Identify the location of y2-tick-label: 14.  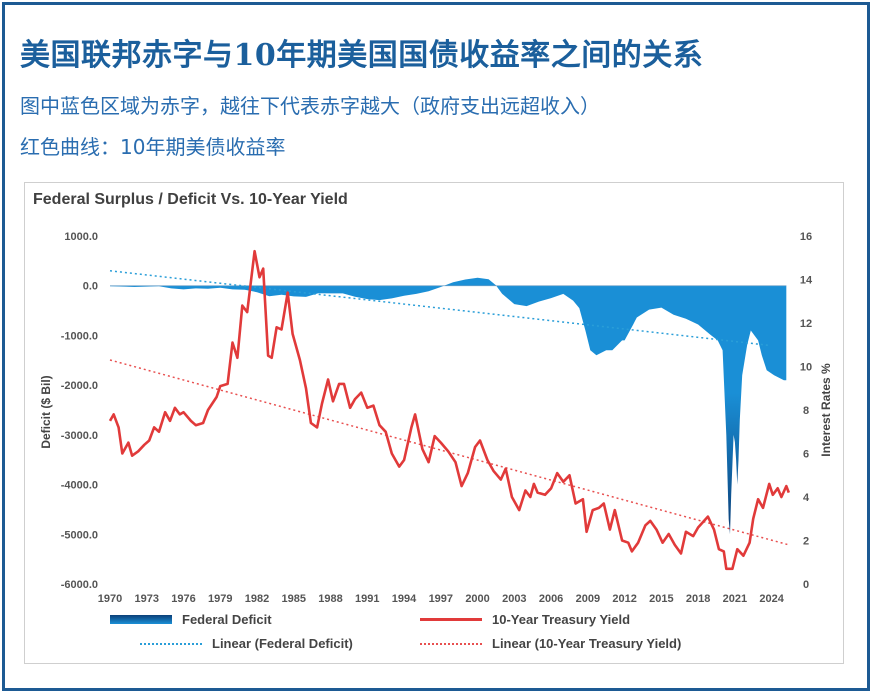
(806, 281).